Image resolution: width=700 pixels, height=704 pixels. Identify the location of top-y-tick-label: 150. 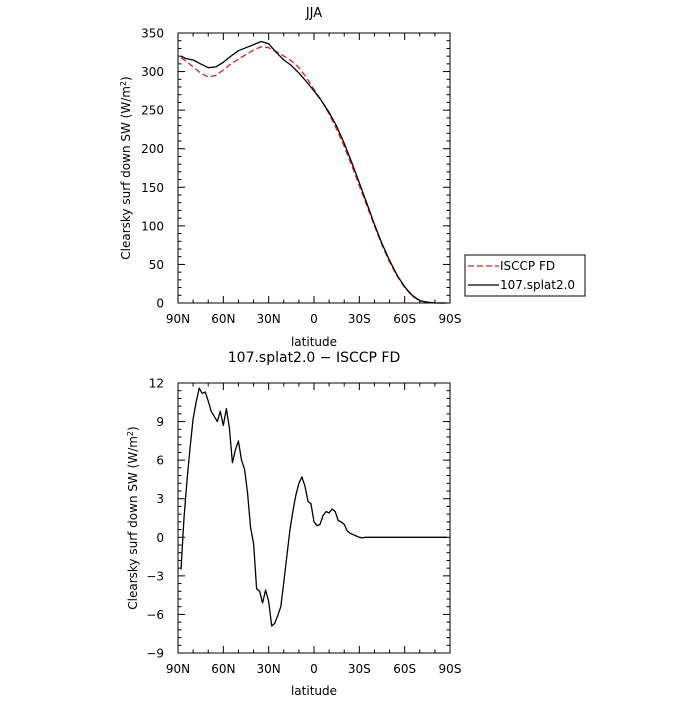
(152, 188).